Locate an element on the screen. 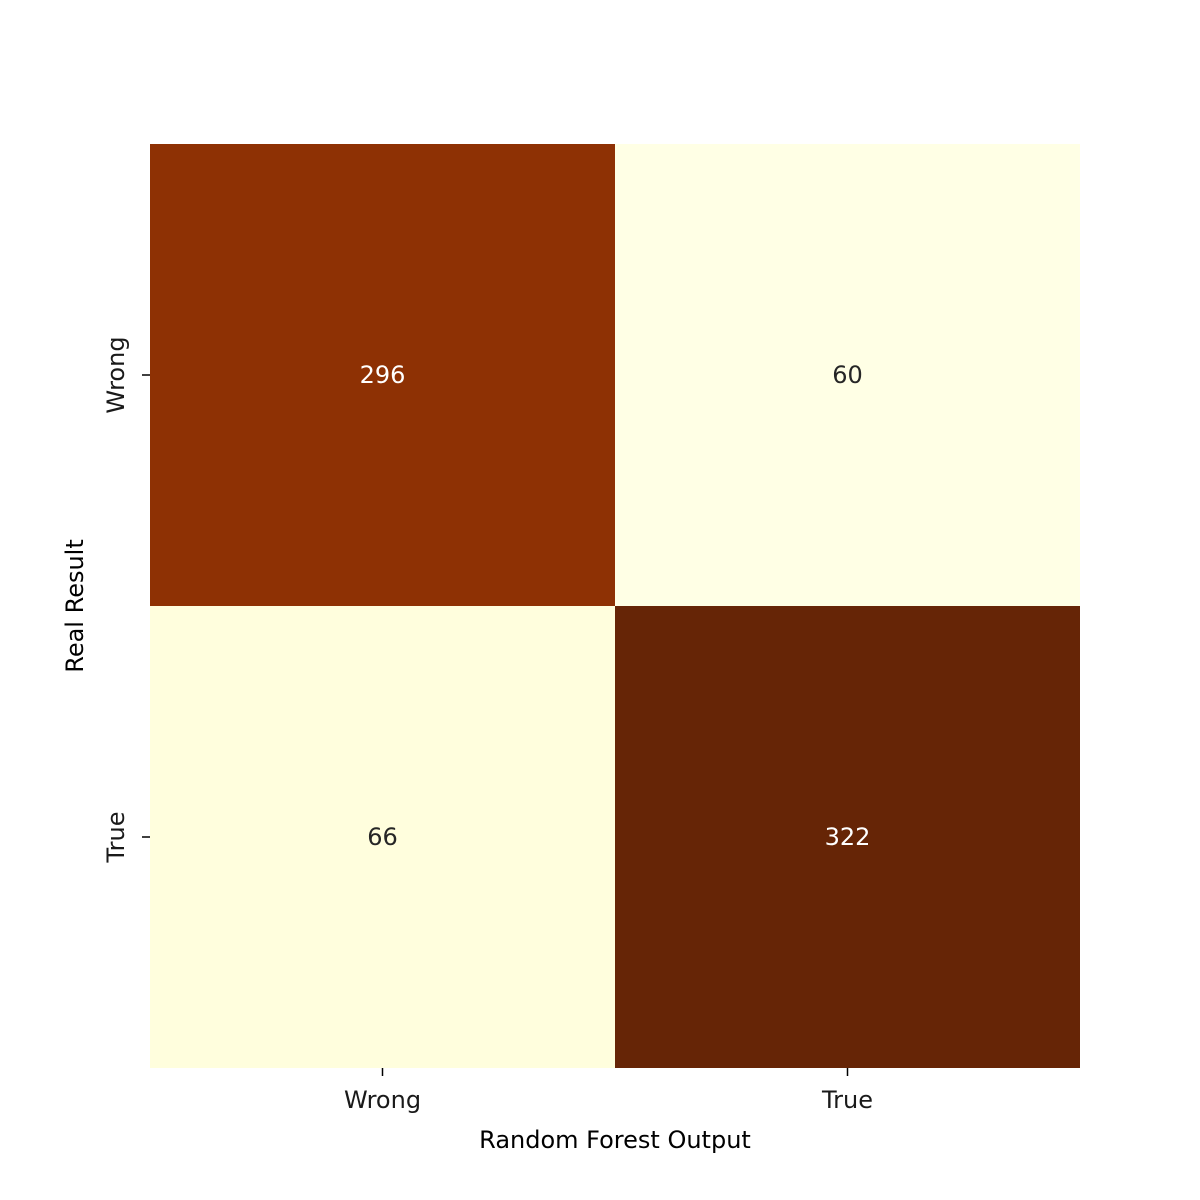  y-axis-label: Real Result is located at coordinates (75, 606).